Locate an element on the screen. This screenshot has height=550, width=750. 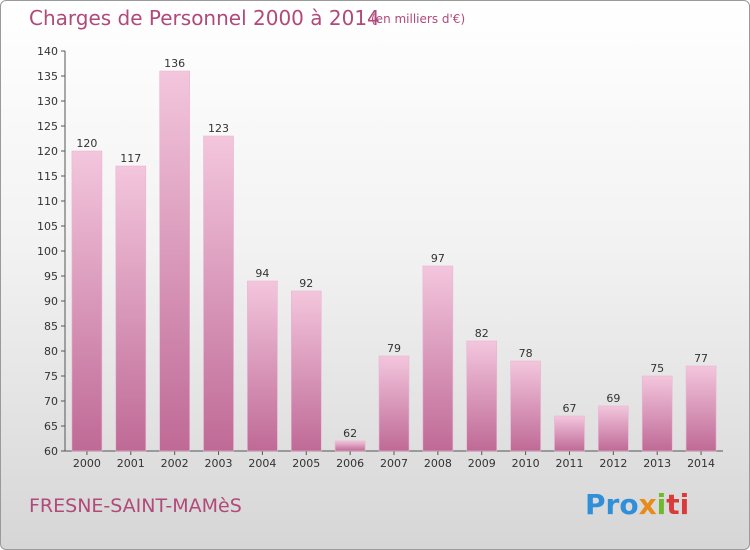
chart-title: Charges de Personnel 2000 à 2014 is located at coordinates (204, 18).